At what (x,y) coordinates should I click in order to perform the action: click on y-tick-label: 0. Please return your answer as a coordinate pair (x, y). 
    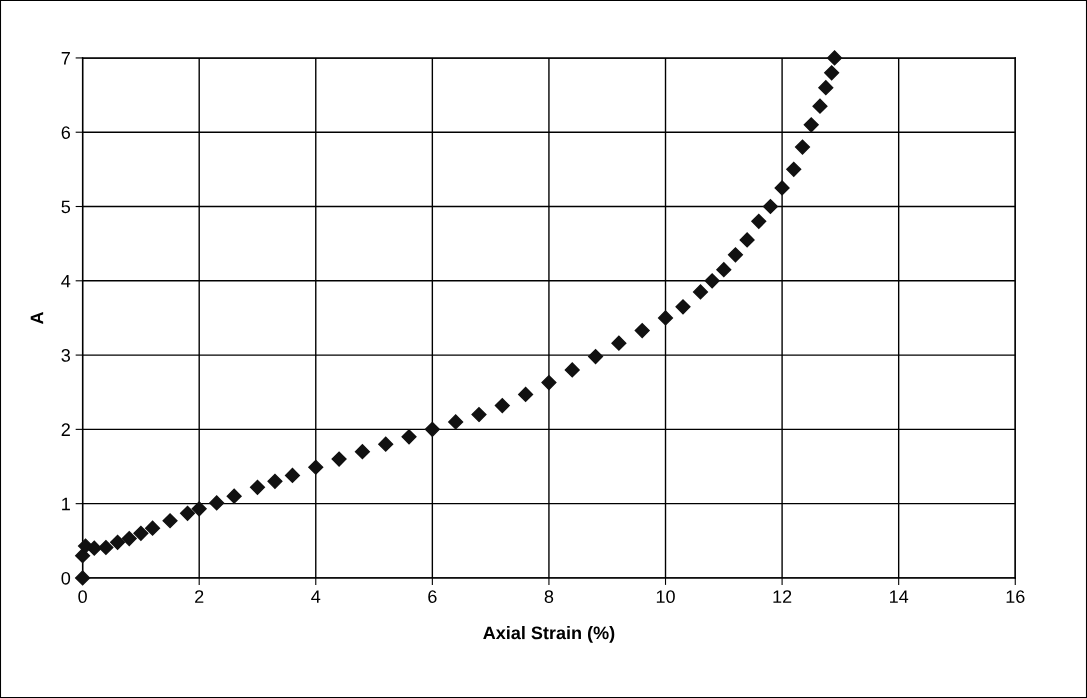
    Looking at the image, I should click on (66, 578).